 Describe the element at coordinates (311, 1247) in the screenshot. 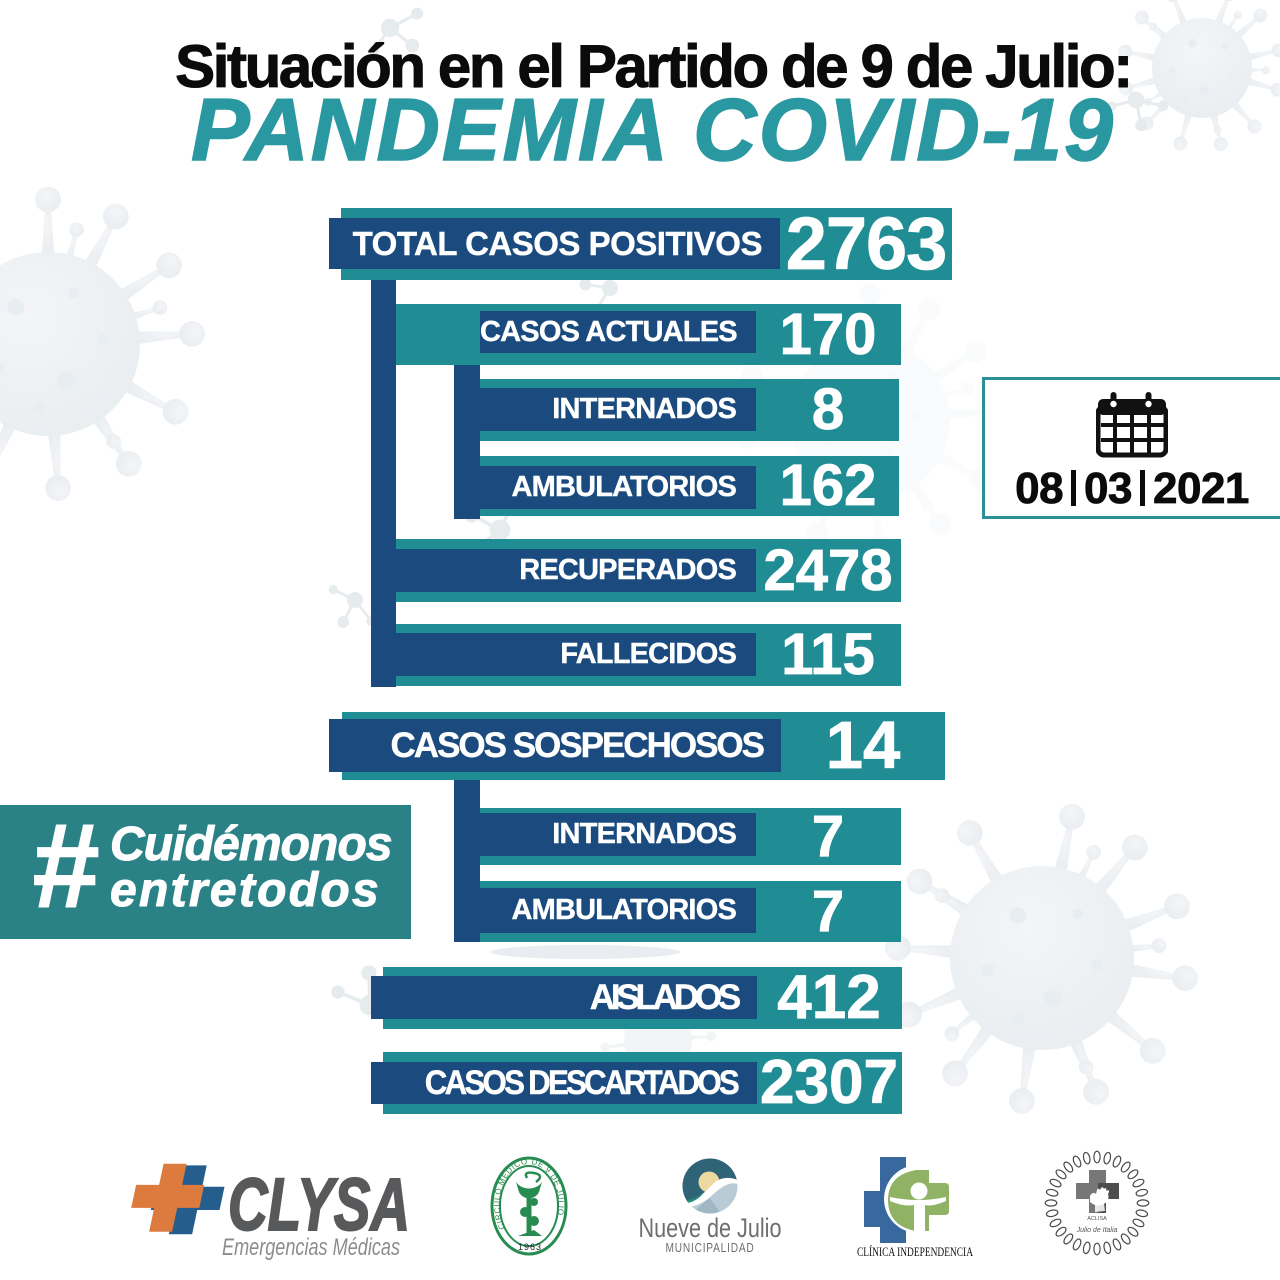

I see `svg-text: Emergencias Médicas` at that location.